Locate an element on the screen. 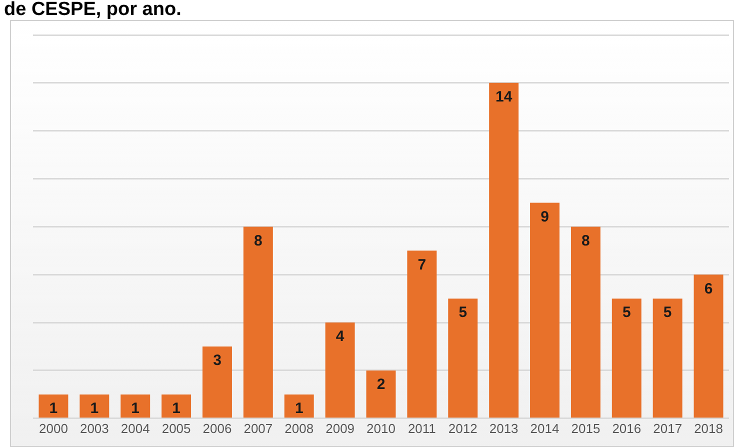 The height and width of the screenshot is (447, 736). data-label: 4 is located at coordinates (340, 337).